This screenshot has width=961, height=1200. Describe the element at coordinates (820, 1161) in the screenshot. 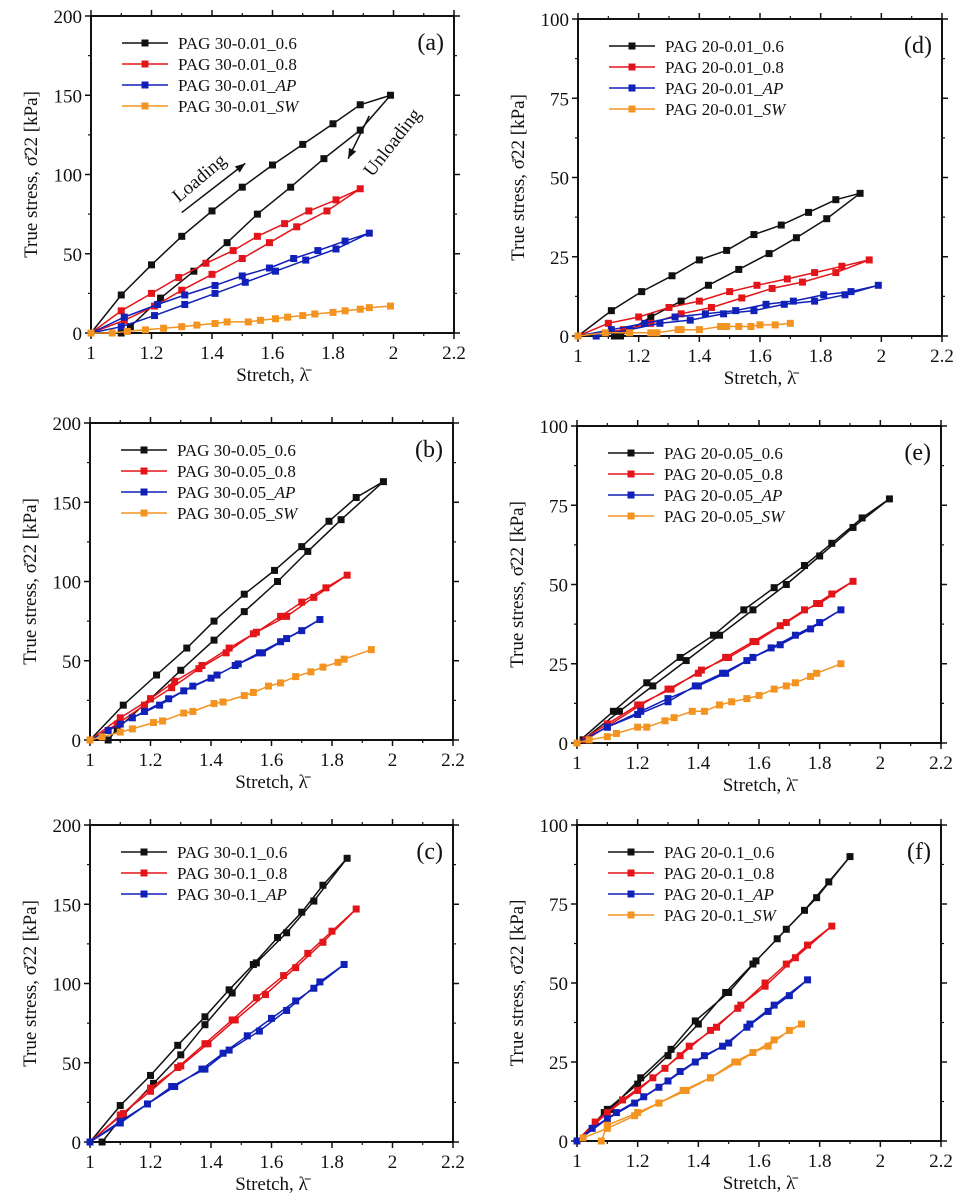

I see `x-tick-label: 1.8` at that location.